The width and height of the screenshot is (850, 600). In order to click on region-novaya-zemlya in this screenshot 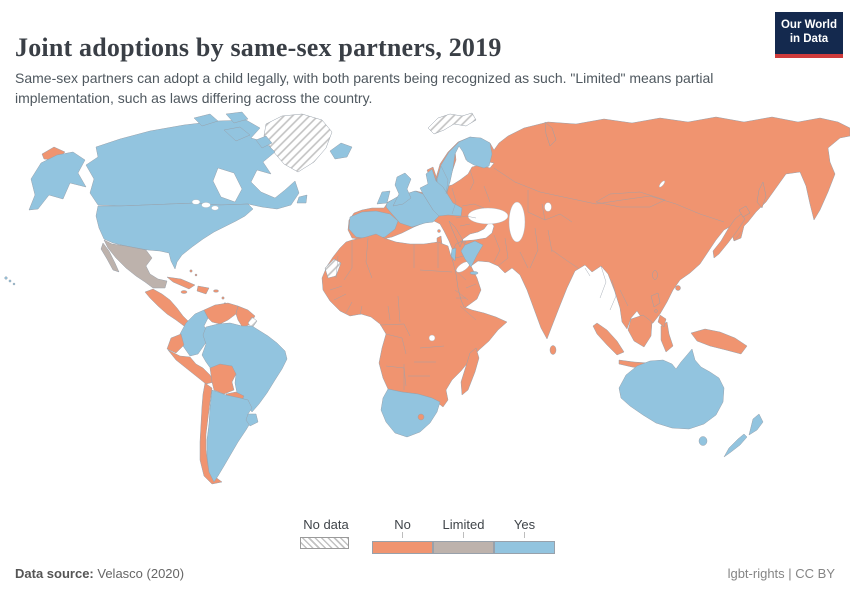, I will do `click(550, 134)`.